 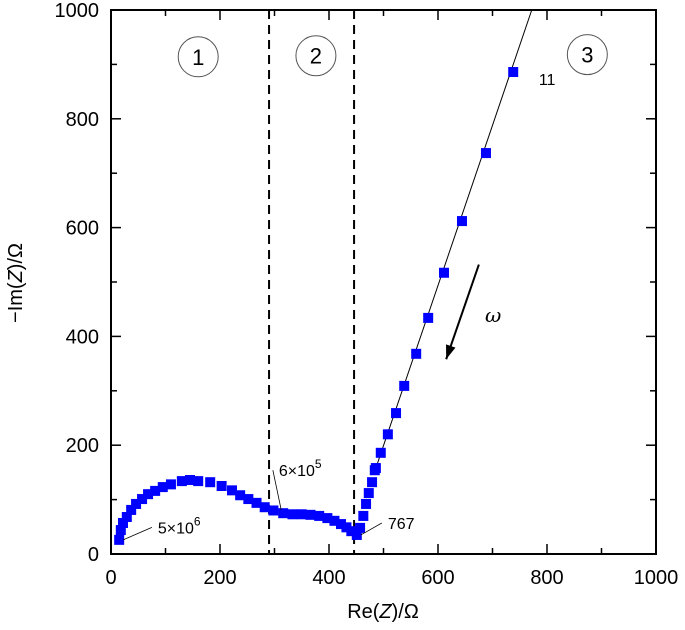 What do you see at coordinates (297, 484) in the screenshot?
I see `annotation: 6×105` at bounding box center [297, 484].